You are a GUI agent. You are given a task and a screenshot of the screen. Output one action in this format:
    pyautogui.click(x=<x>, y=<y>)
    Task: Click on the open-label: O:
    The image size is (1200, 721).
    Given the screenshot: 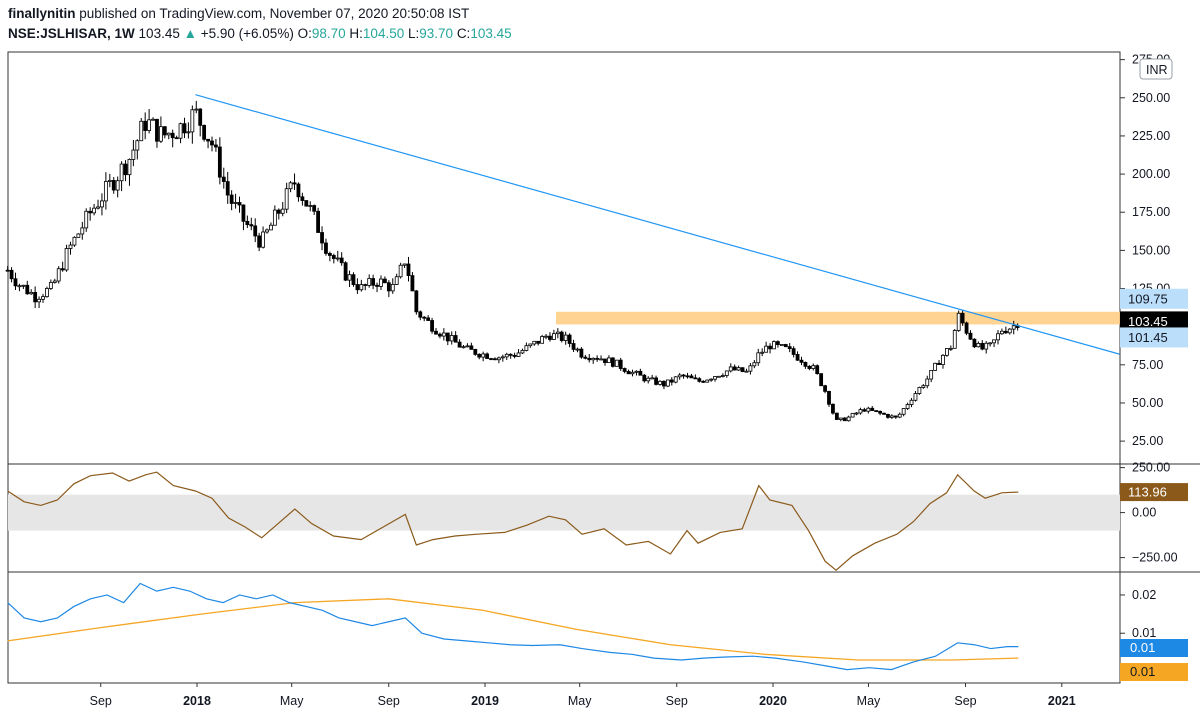 What is the action you would take?
    pyautogui.click(x=304, y=33)
    